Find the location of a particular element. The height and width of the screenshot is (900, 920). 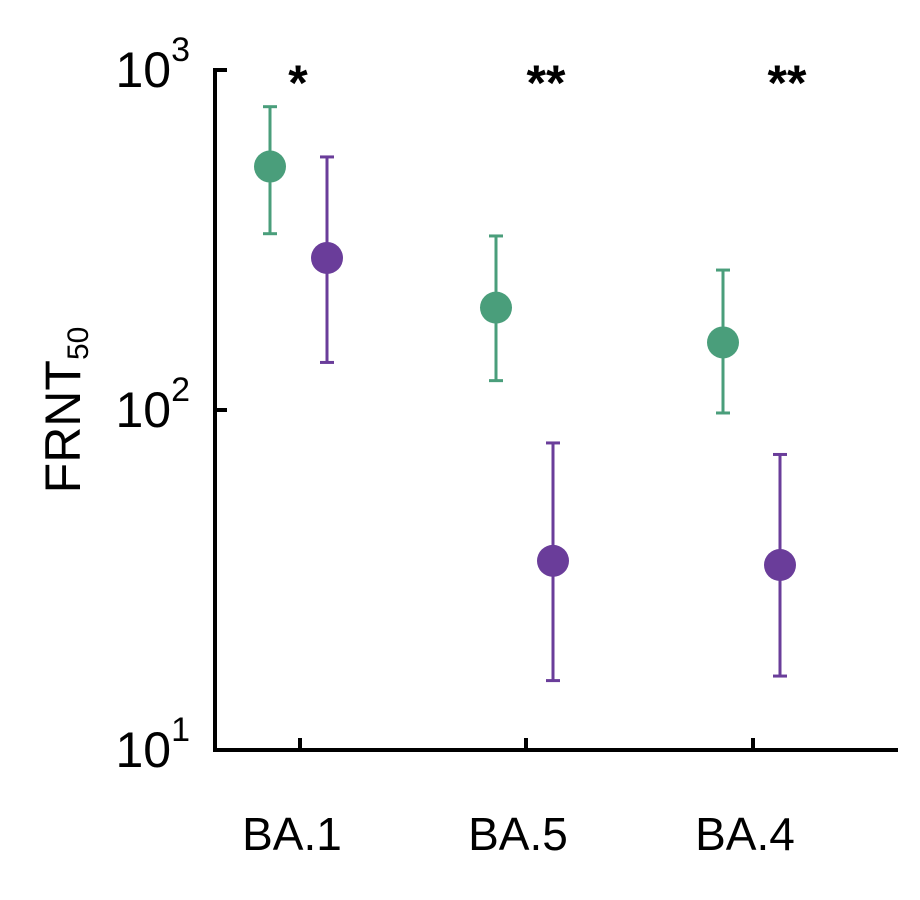

x-category-label: BA.5 is located at coordinates (518, 834).